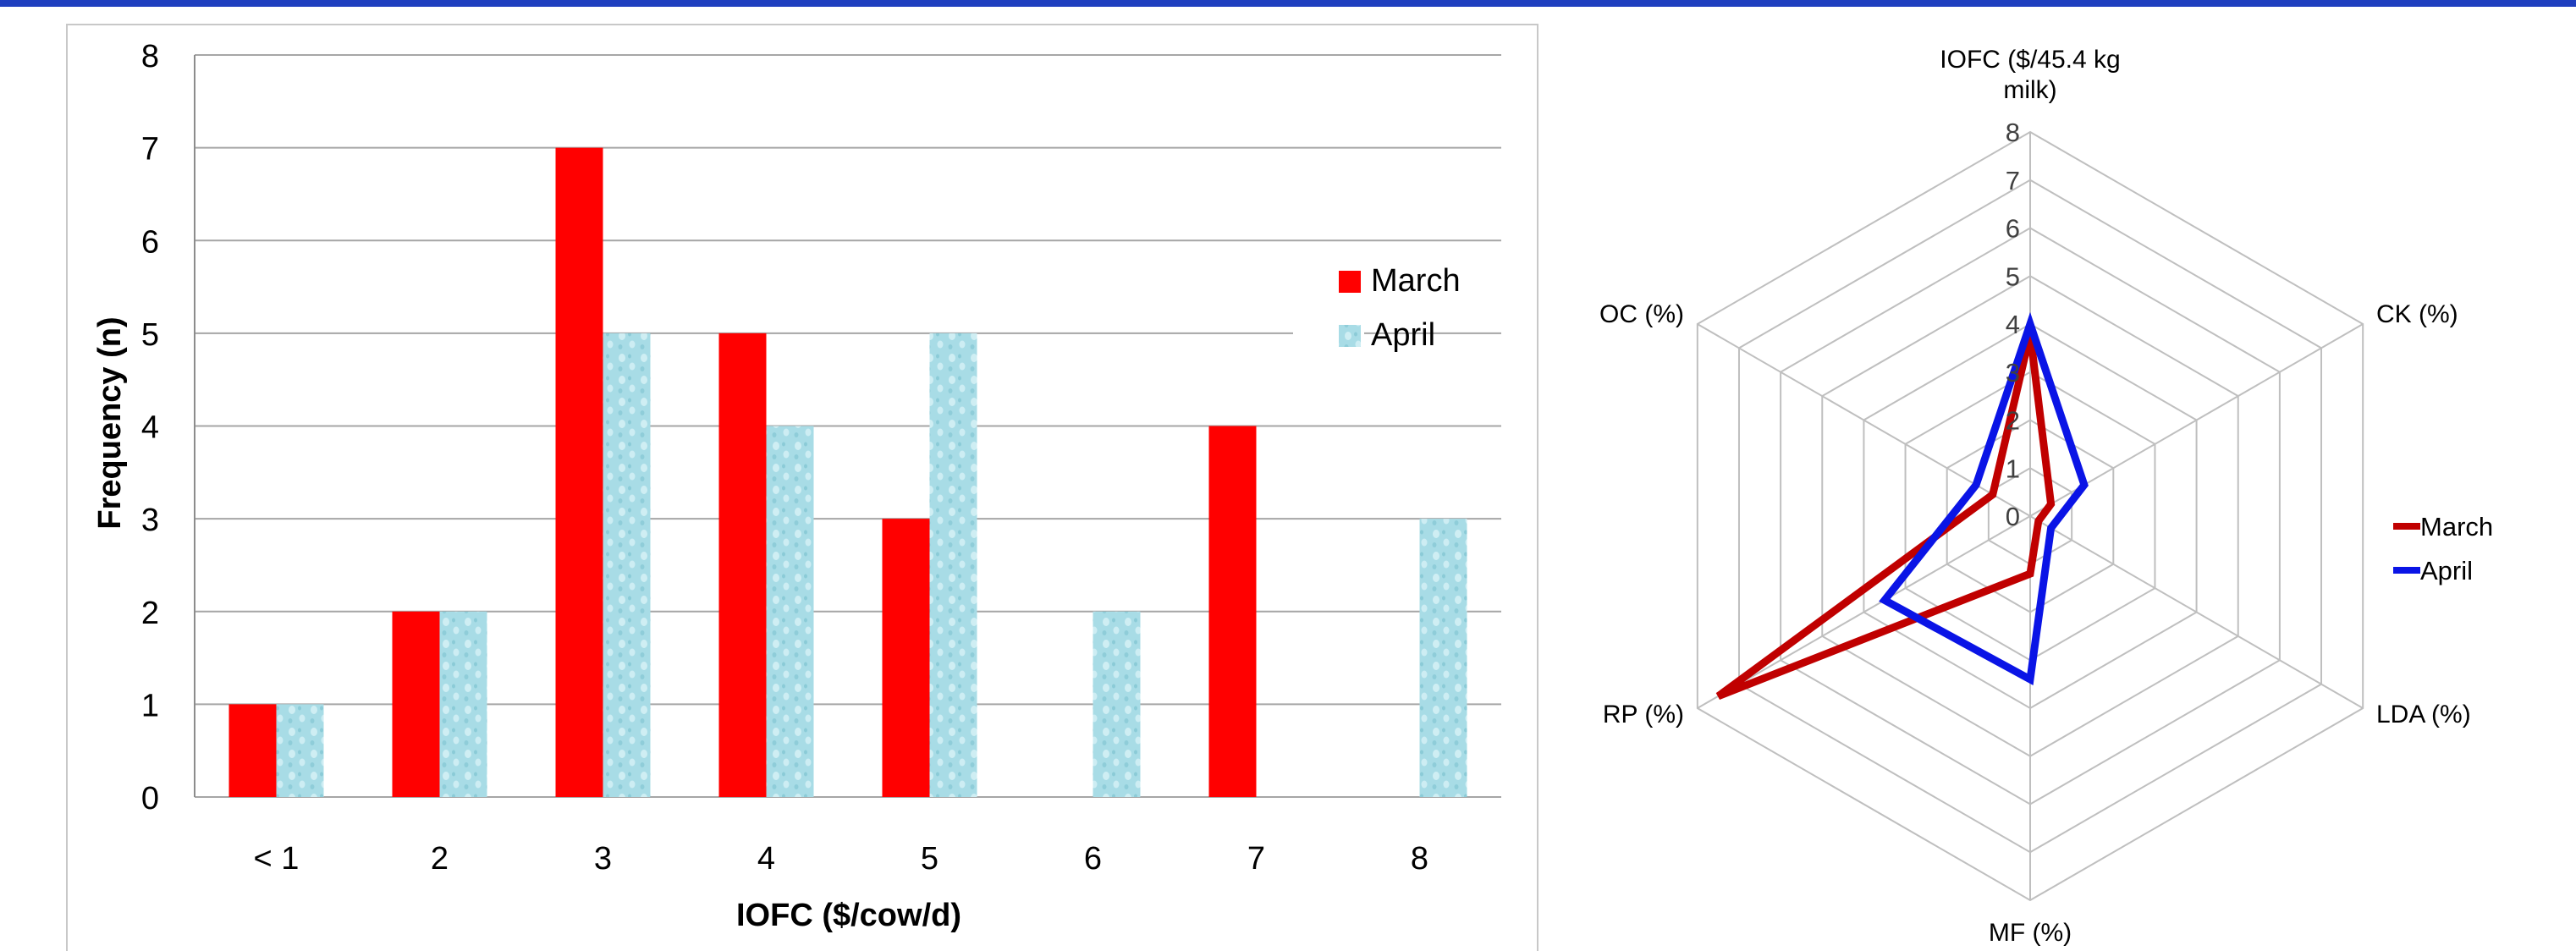 The width and height of the screenshot is (2576, 951). What do you see at coordinates (2013, 468) in the screenshot?
I see `radar-r-tick-label: 1` at bounding box center [2013, 468].